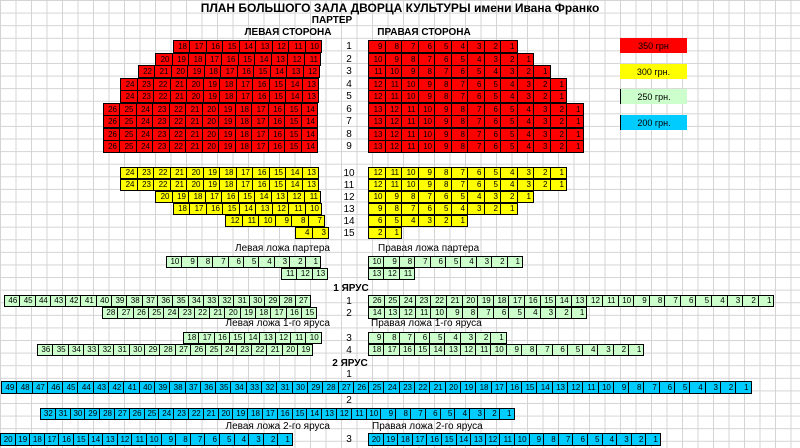 The height and width of the screenshot is (448, 800). Describe the element at coordinates (256, 439) in the screenshot. I see `seat-tier2-row3-left-3: 3` at that location.